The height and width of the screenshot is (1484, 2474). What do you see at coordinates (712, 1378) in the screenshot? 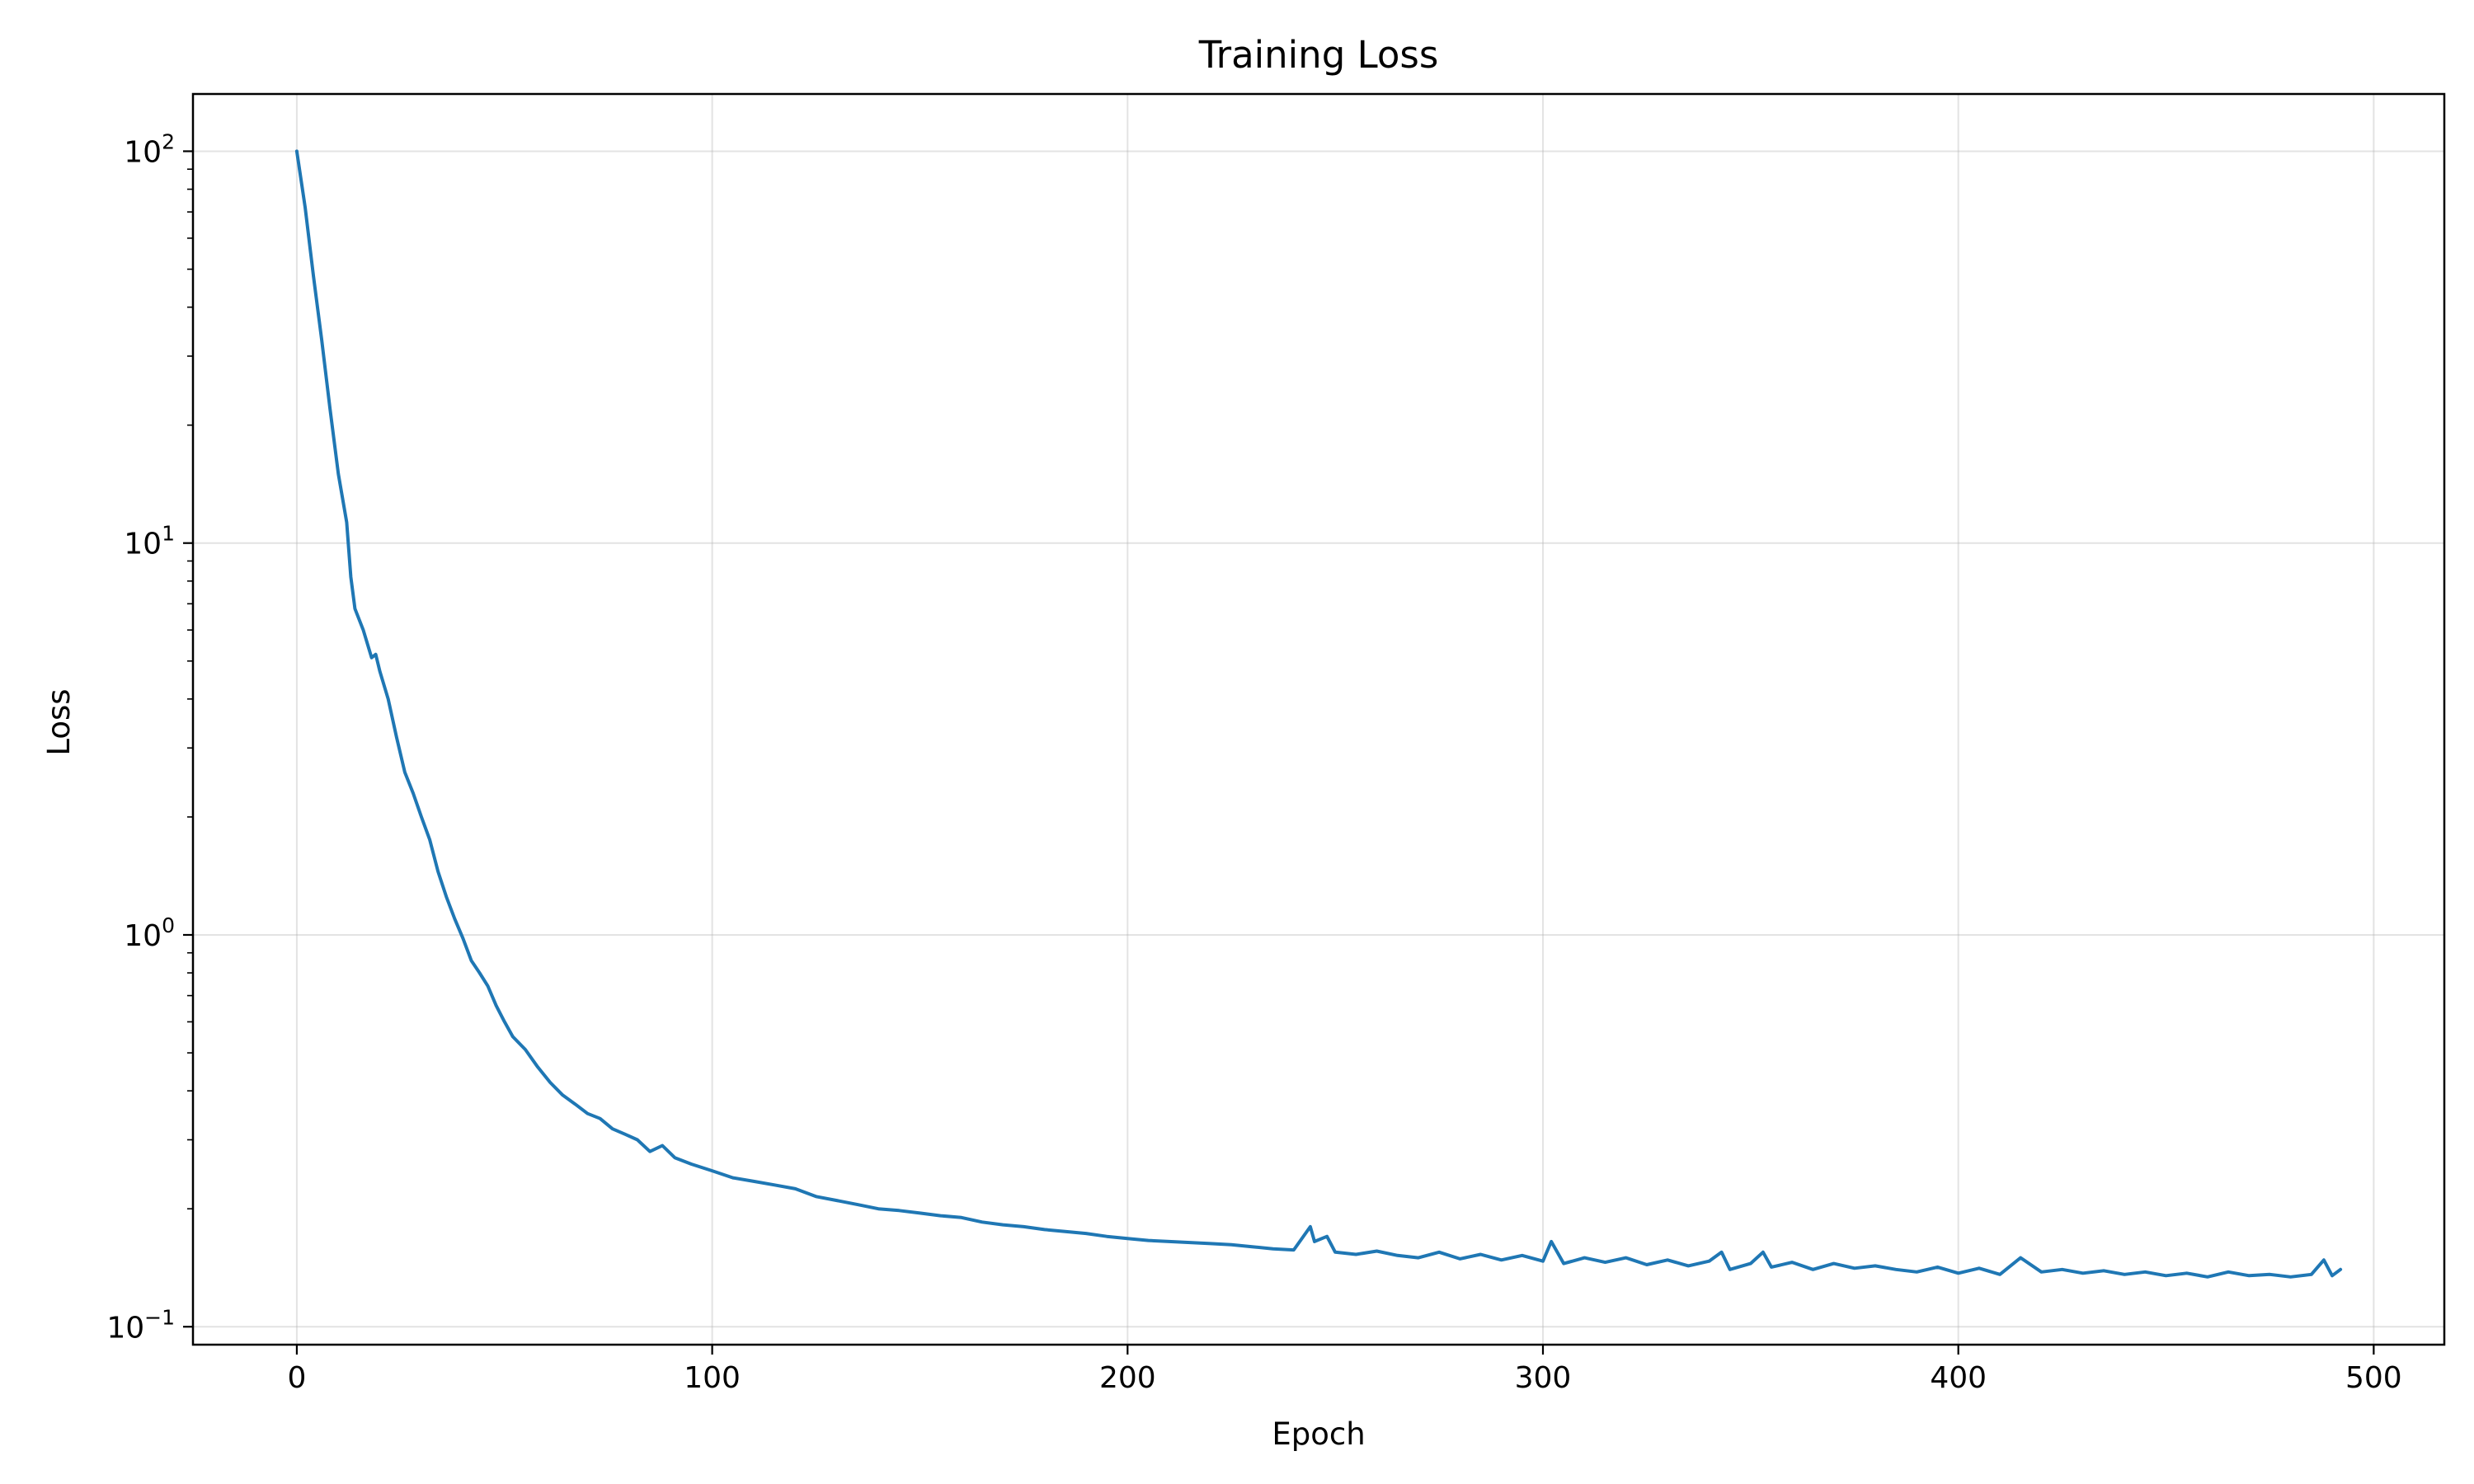
I see `x-tick-label: 100` at bounding box center [712, 1378].